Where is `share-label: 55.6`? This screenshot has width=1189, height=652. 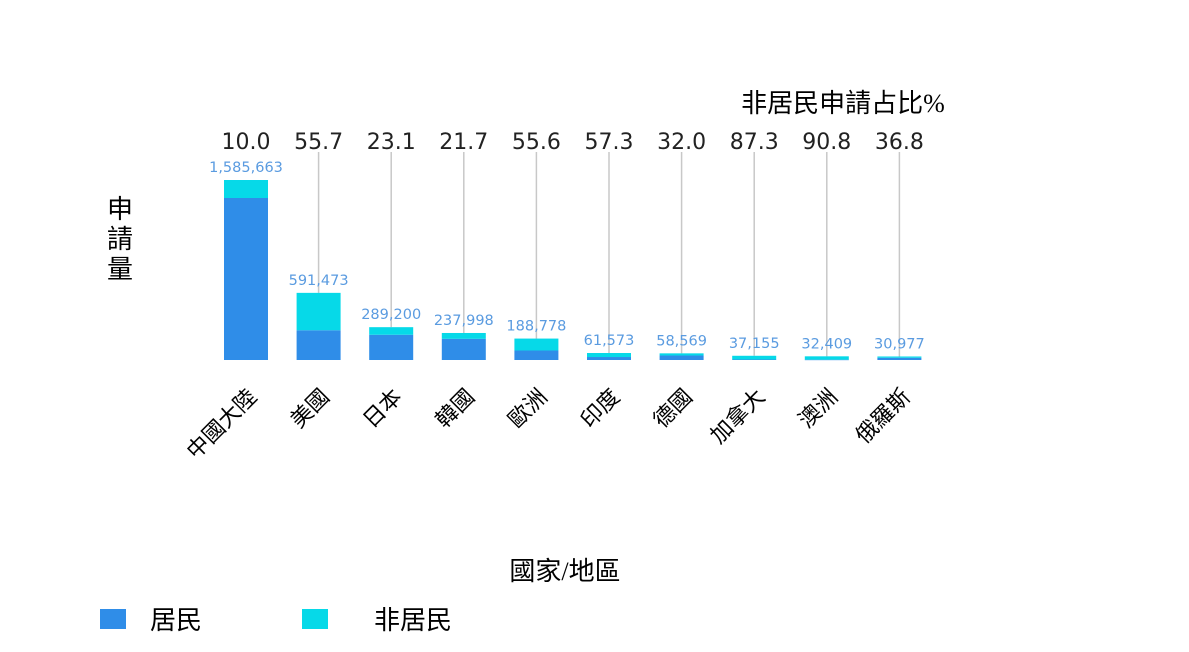
share-label: 55.6 is located at coordinates (536, 142).